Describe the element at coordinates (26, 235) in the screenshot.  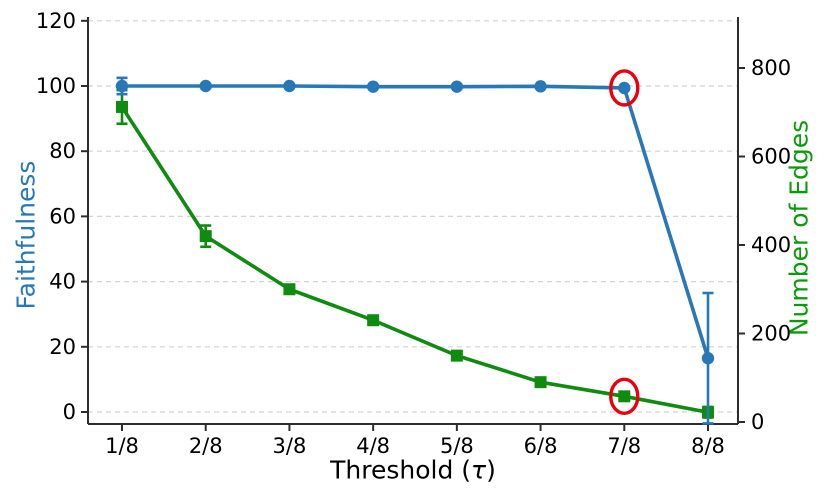
I see `y-axis-left-label: Faithfulness` at that location.